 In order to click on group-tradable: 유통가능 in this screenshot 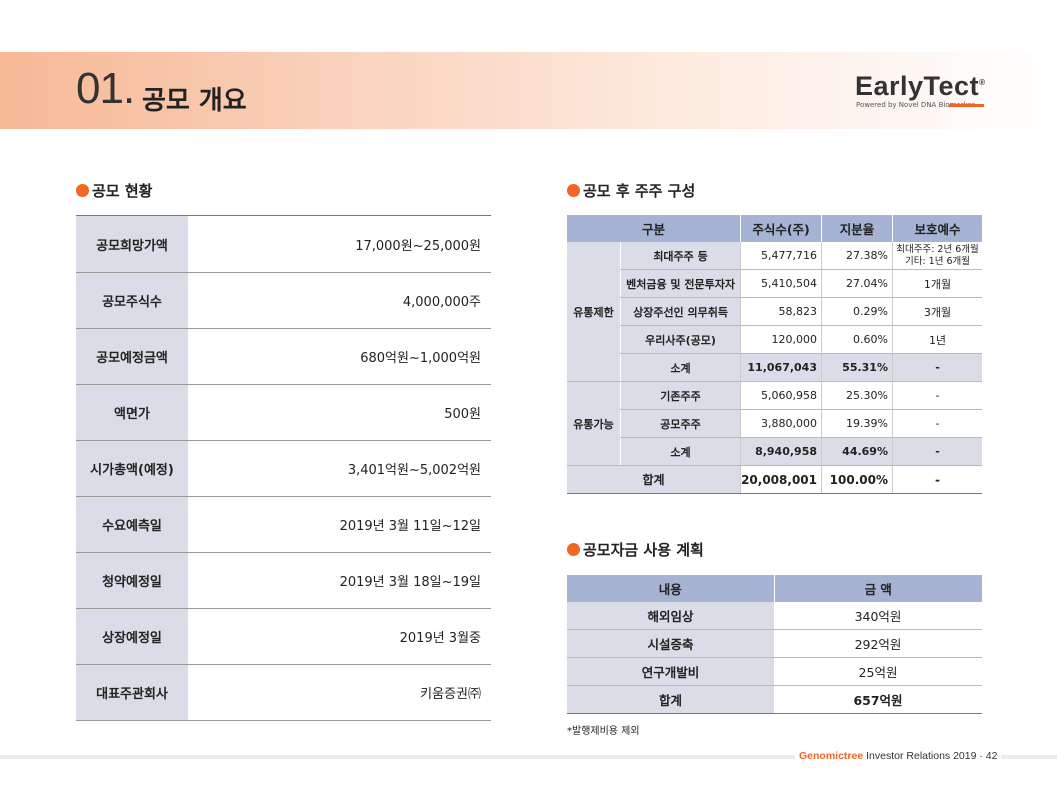, I will do `click(594, 423)`.